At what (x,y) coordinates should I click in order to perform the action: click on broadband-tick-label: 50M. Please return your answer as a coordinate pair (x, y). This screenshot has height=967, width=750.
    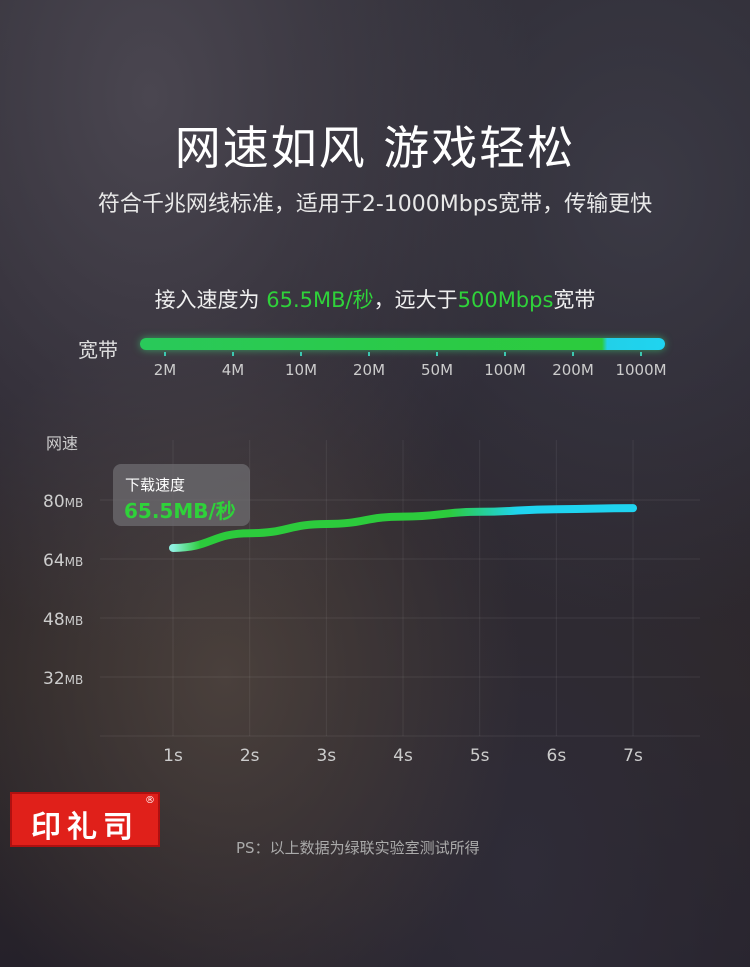
    Looking at the image, I should click on (437, 370).